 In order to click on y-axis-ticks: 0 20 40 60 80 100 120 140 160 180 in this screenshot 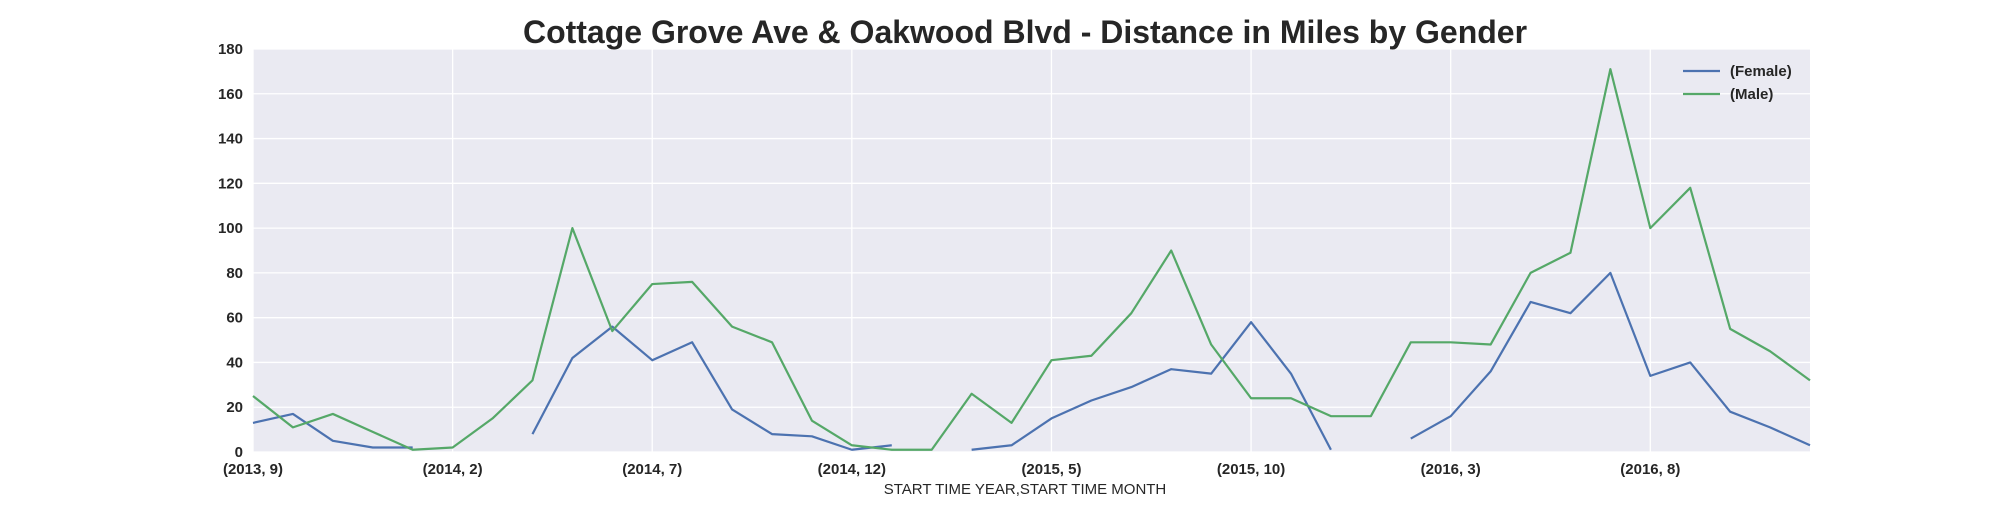, I will do `click(230, 251)`.